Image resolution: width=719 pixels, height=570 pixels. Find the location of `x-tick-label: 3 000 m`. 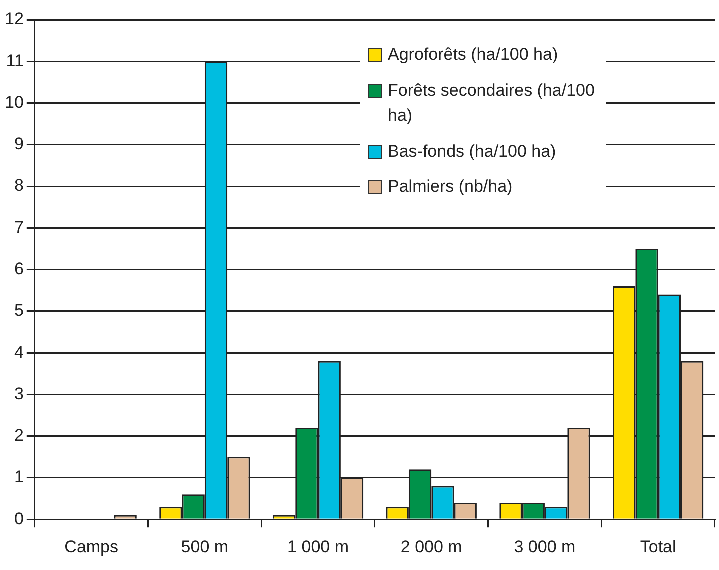

x-tick-label: 3 000 m is located at coordinates (545, 546).